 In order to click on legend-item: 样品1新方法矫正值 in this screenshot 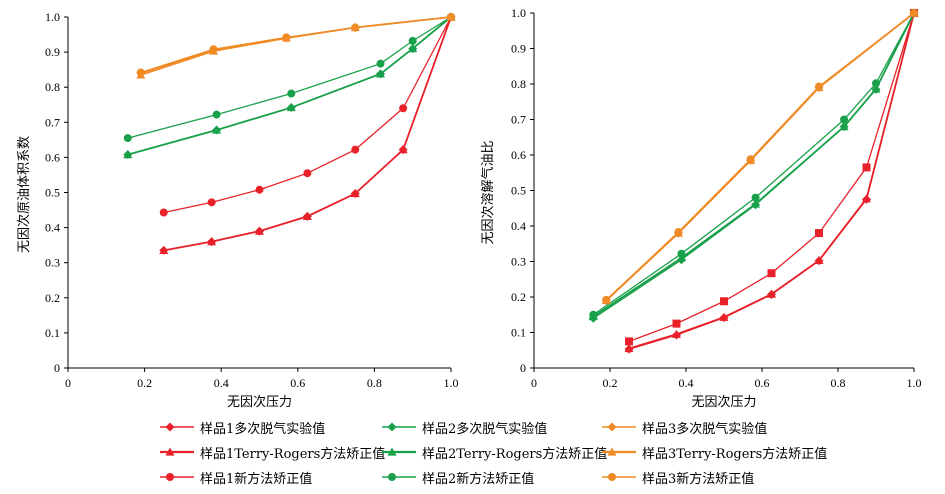, I will do `click(236, 477)`.